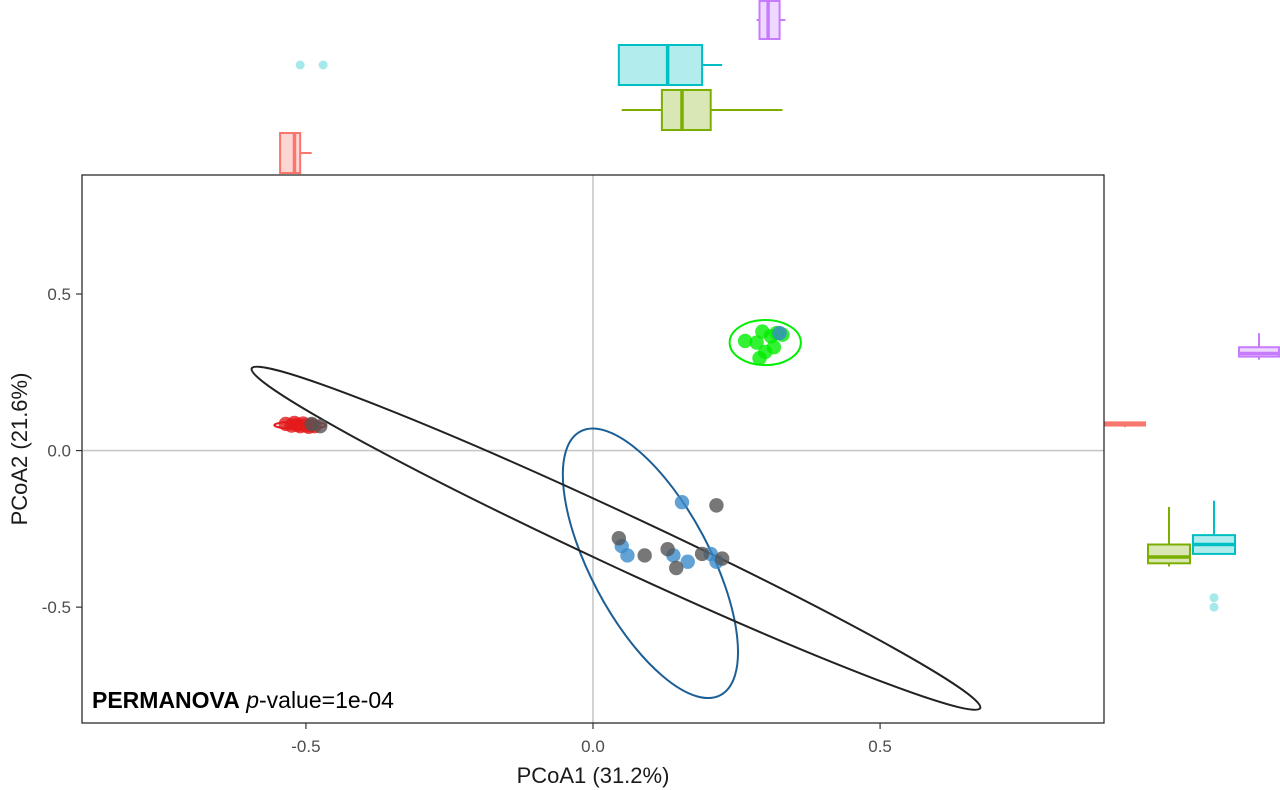  What do you see at coordinates (532, 87) in the screenshot?
I see `top-marginal-boxplots` at bounding box center [532, 87].